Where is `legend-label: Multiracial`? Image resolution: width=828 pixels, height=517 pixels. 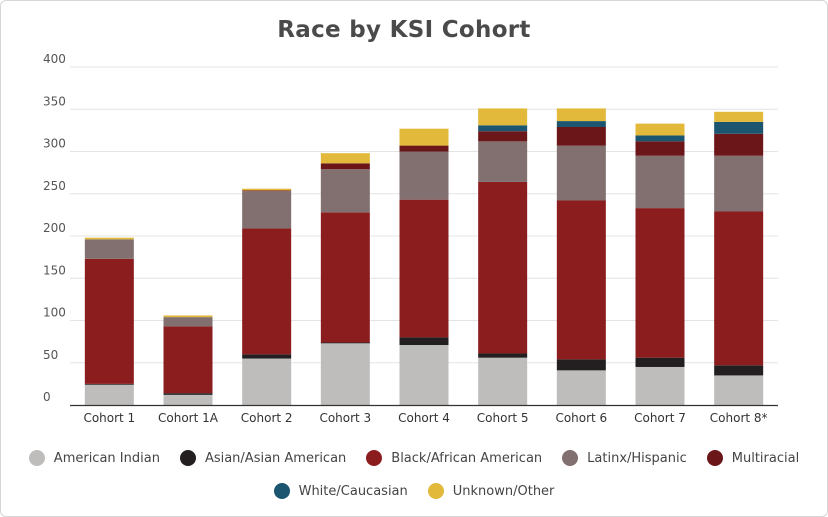
legend-label: Multiracial is located at coordinates (765, 458).